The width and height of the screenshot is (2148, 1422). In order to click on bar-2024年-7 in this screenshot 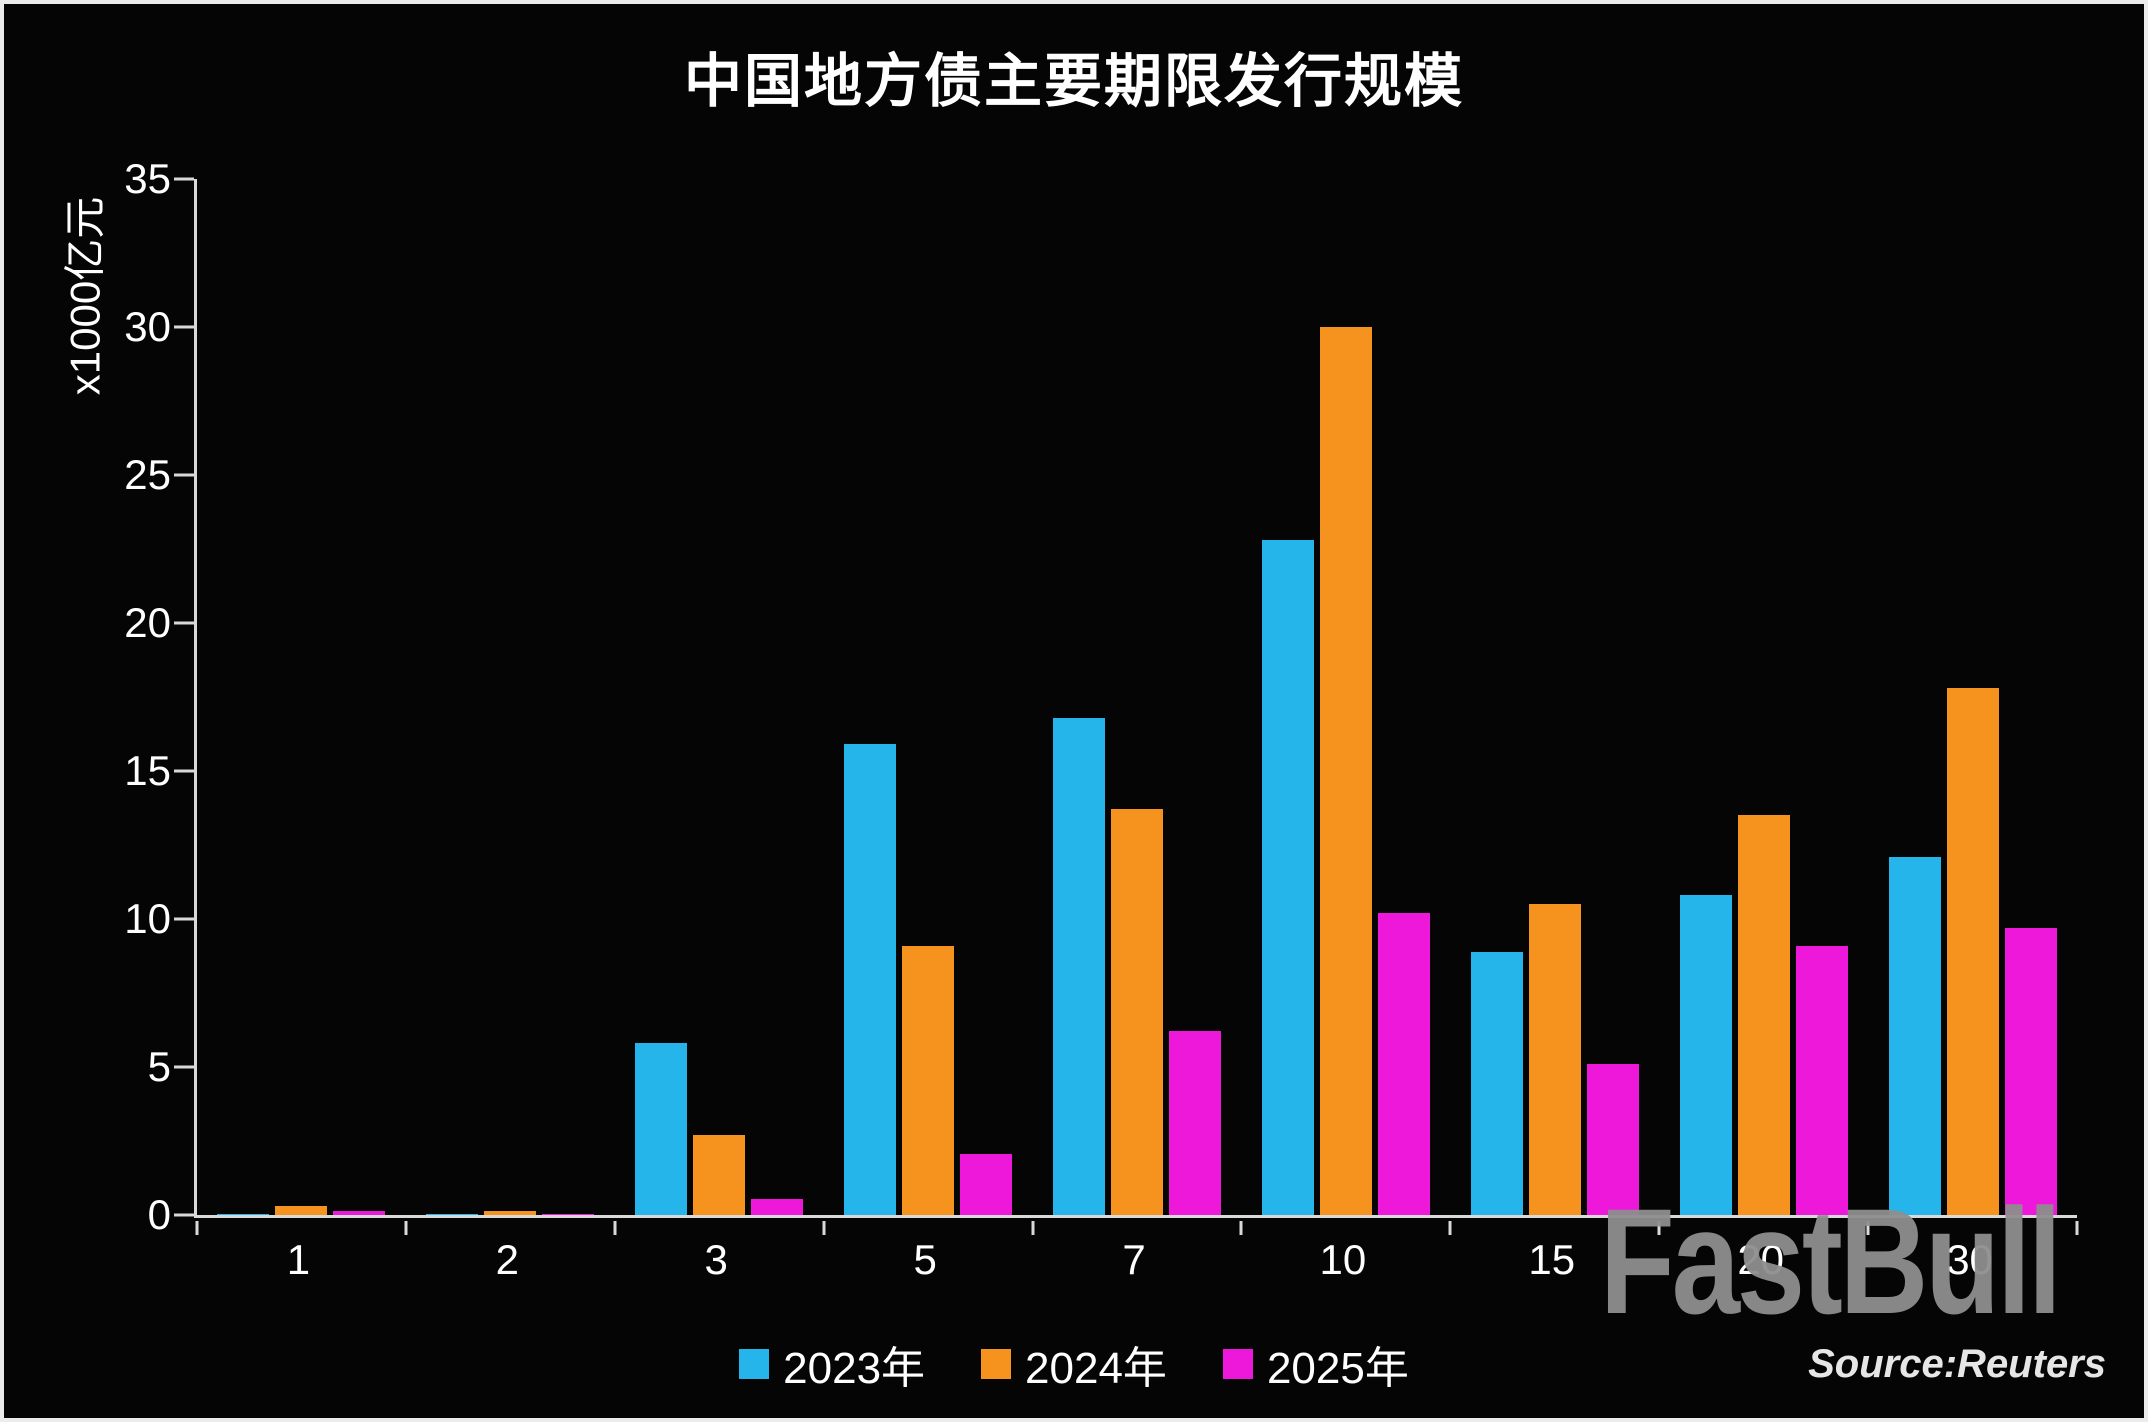, I will do `click(1137, 1012)`.